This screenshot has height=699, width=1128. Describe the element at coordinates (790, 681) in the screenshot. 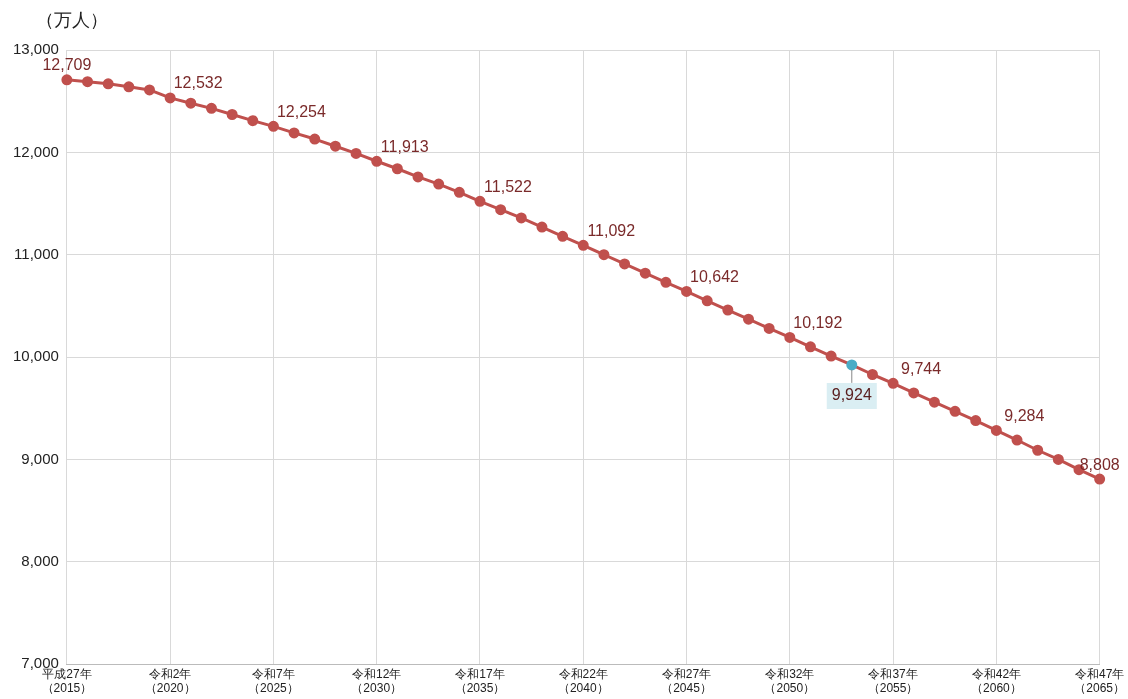

I see `x-tick-label: 令和32年（2050）` at that location.